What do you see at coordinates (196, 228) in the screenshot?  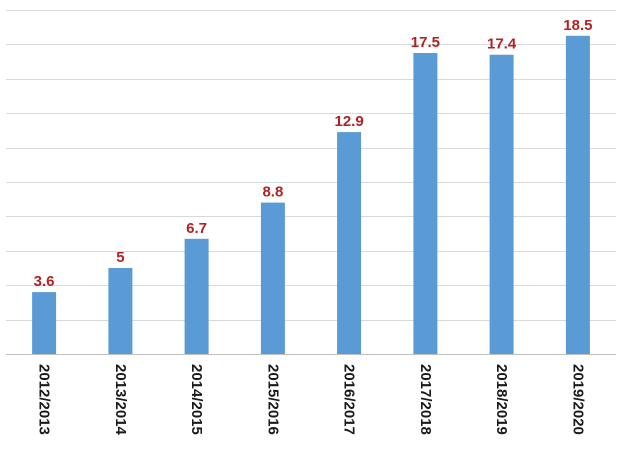 I see `data-label: 6.7` at bounding box center [196, 228].